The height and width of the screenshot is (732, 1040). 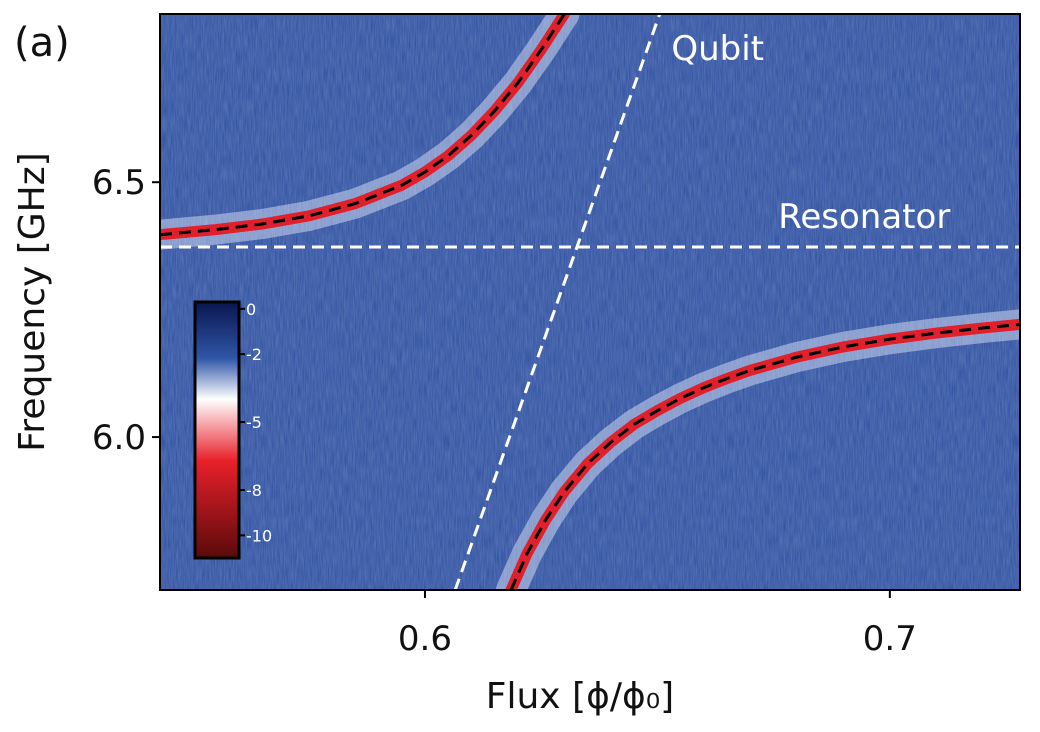 What do you see at coordinates (119, 183) in the screenshot?
I see `y-tick-label: 6.5` at bounding box center [119, 183].